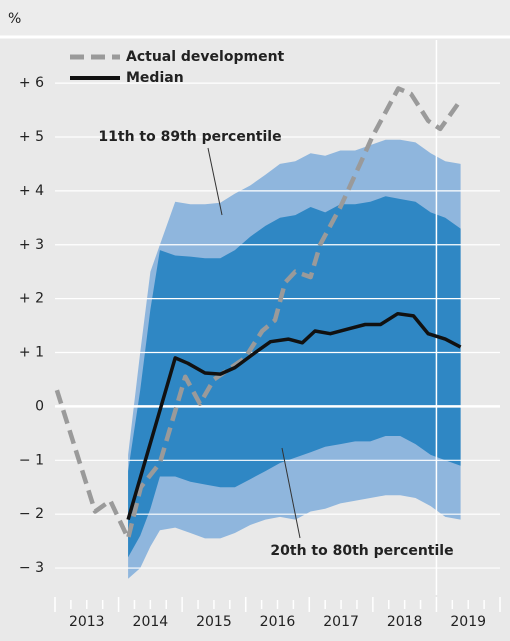 Image resolution: width=510 pixels, height=641 pixels. I want to click on header-strip, so click(255, 18).